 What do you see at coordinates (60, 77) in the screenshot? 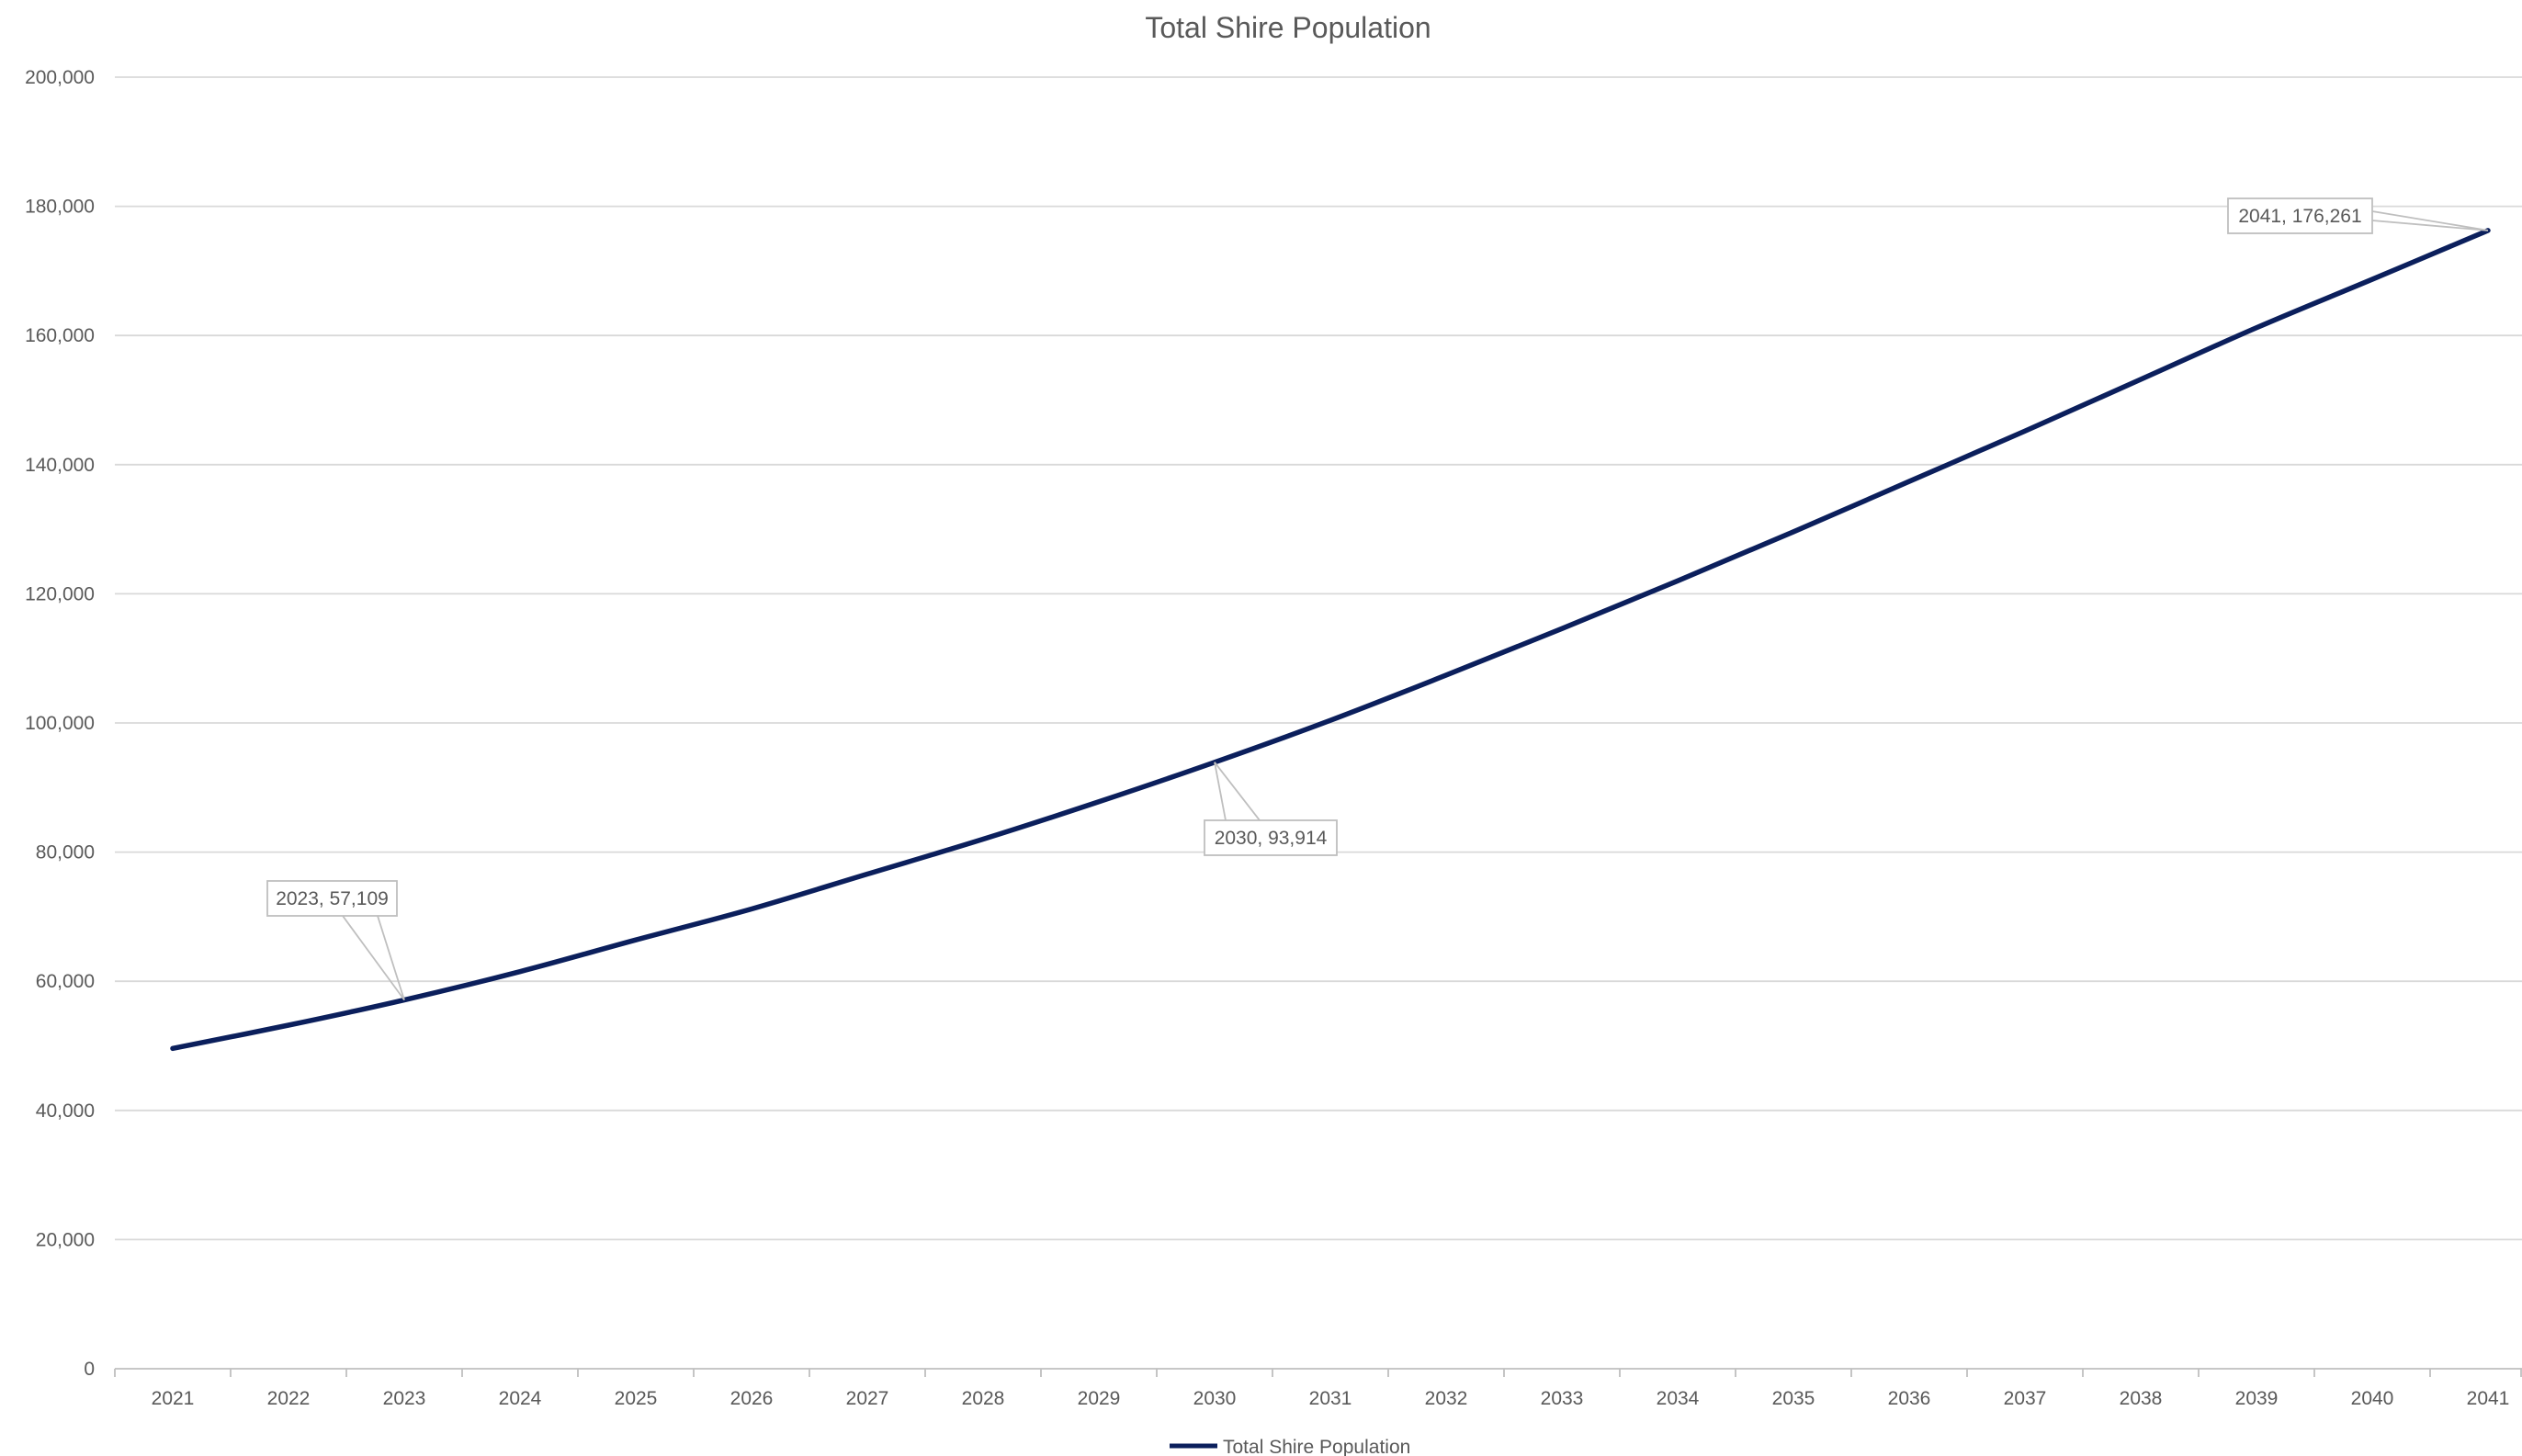
I see `y-tick-label: 200,000` at bounding box center [60, 77].